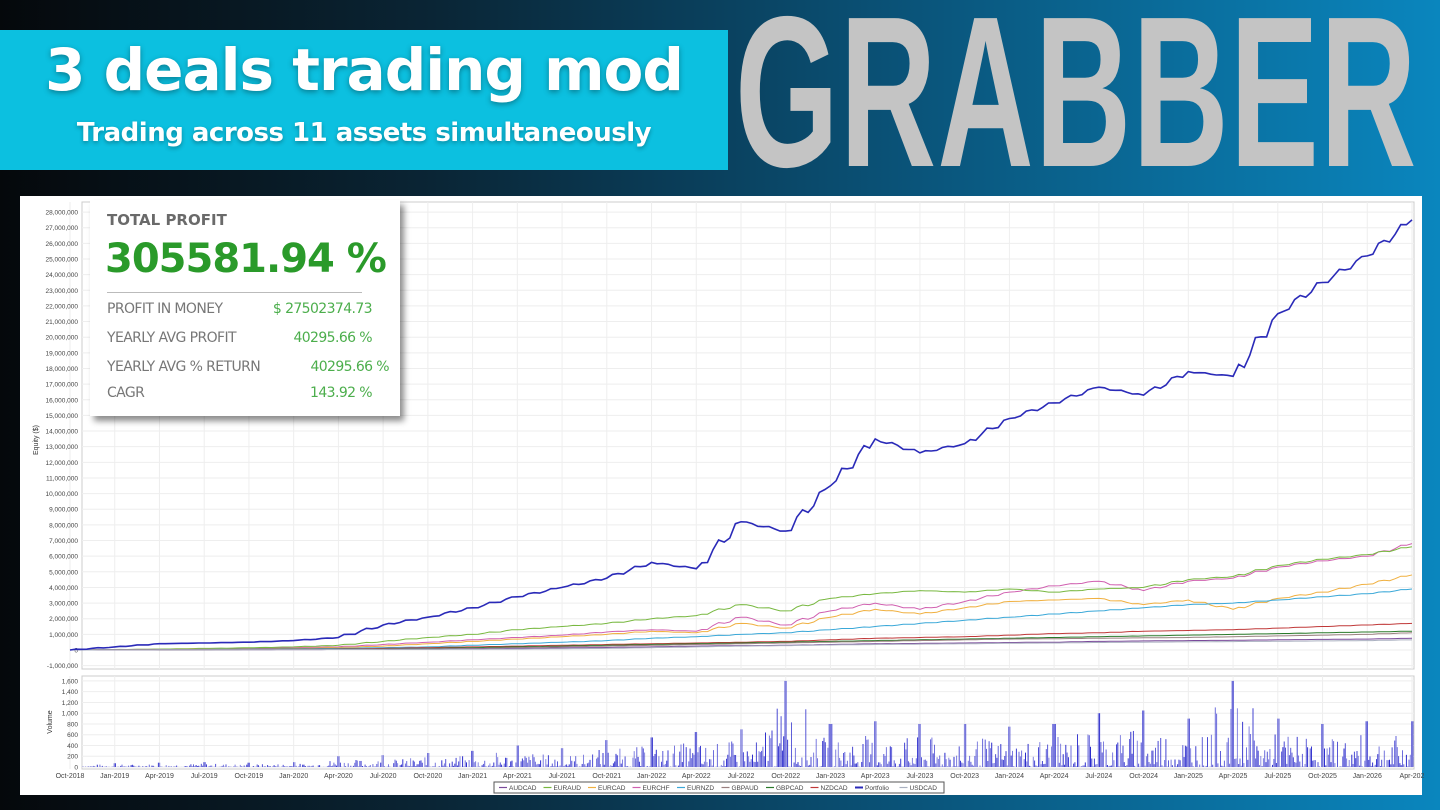  I want to click on x-tick-label: Jul-2023, so click(920, 776).